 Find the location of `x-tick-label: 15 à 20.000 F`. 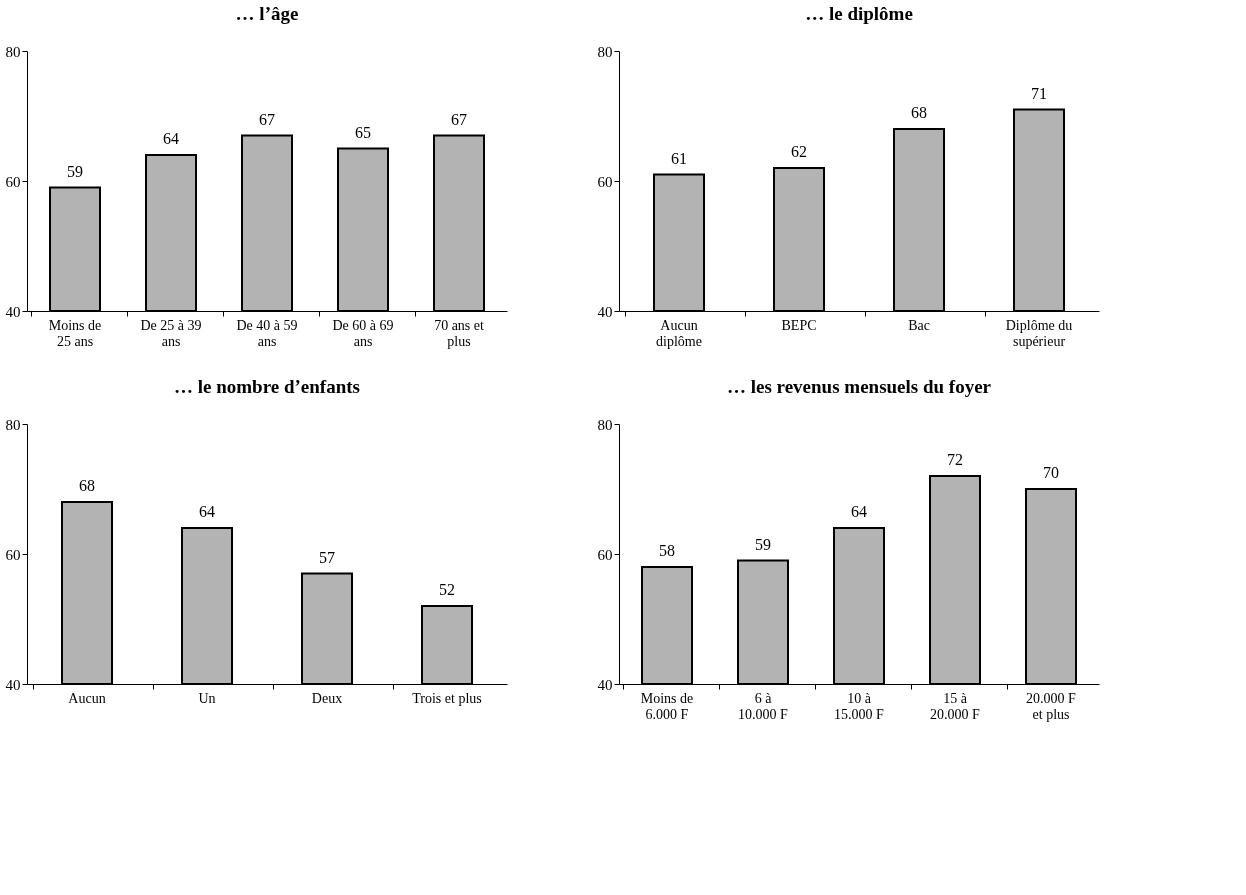

x-tick-label: 15 à 20.000 F is located at coordinates (955, 706).